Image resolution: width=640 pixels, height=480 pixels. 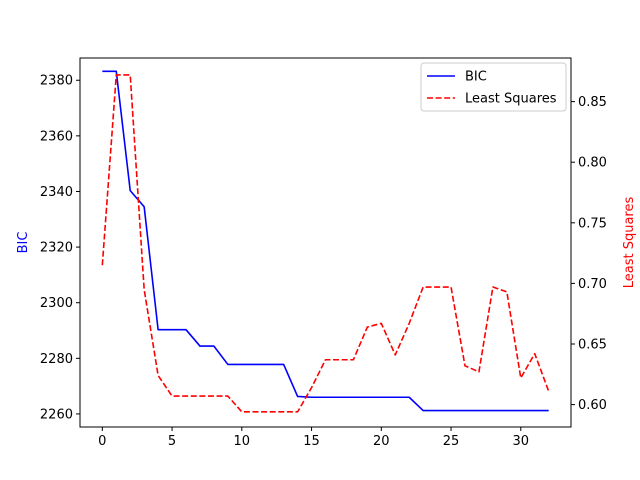 What do you see at coordinates (102, 441) in the screenshot?
I see `x-tick-label: 0` at bounding box center [102, 441].